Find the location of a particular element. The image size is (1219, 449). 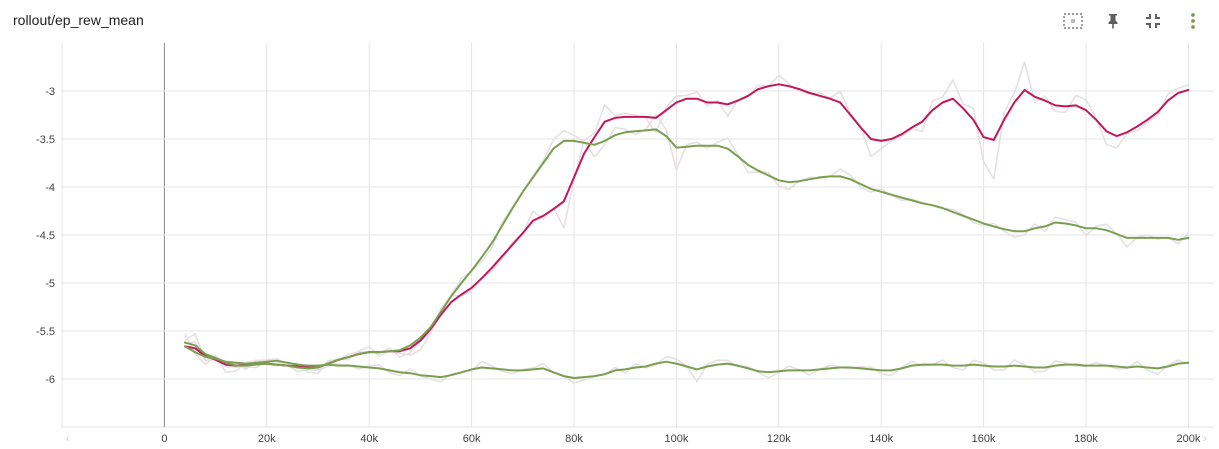

chart-title: rollout/ep_rew_mean is located at coordinates (78, 20).